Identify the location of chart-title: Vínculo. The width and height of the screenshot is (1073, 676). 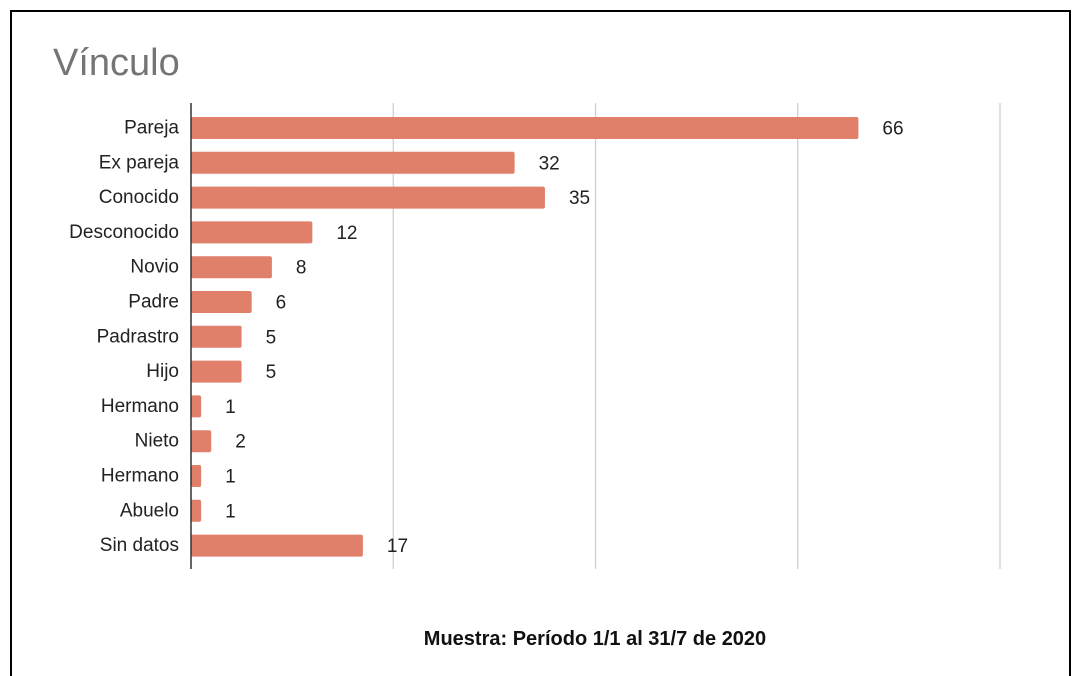
(116, 63).